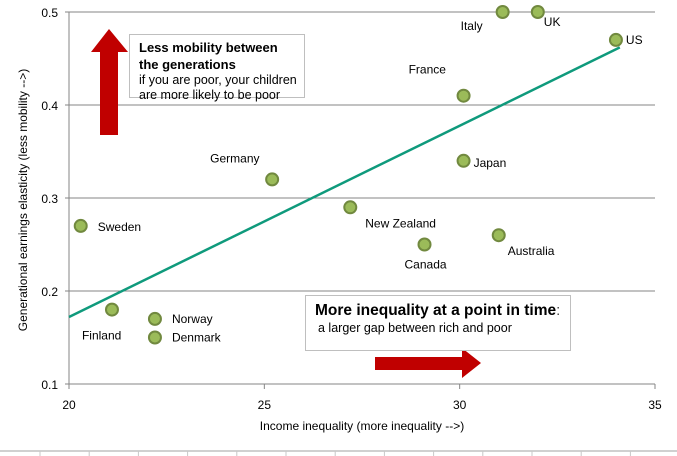 Image resolution: width=677 pixels, height=456 pixels. What do you see at coordinates (460, 405) in the screenshot?
I see `x-tick-label: 30` at bounding box center [460, 405].